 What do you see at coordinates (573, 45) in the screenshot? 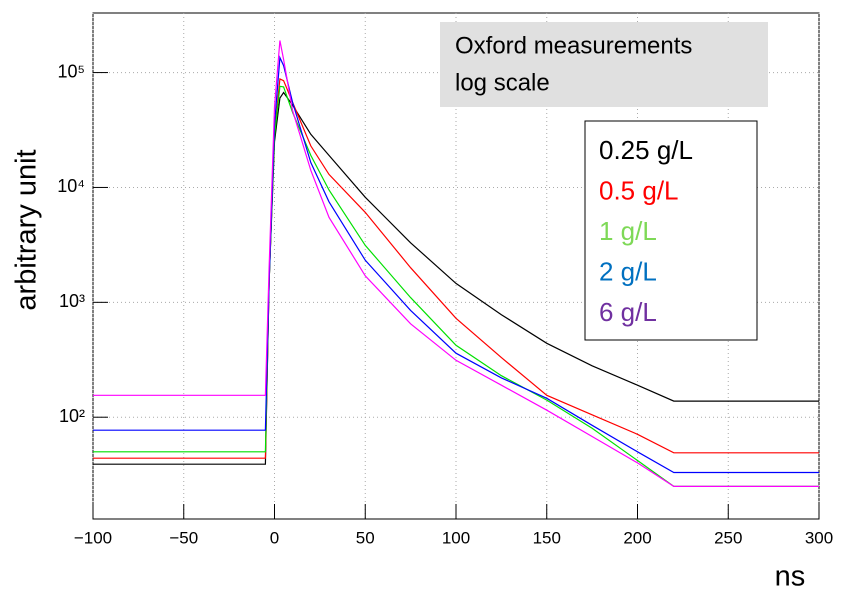
I see `annotation-text: Oxford measurements` at bounding box center [573, 45].